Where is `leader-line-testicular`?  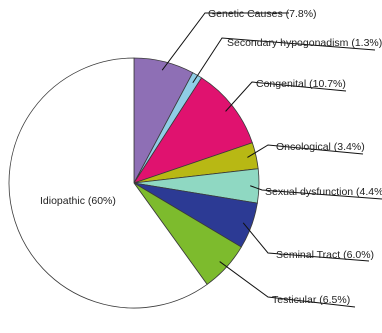
leader-line-testicular is located at coordinates (287, 284).